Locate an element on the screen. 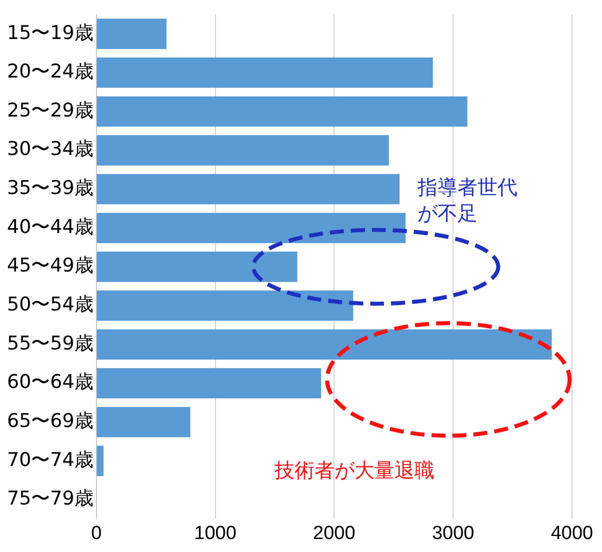  x-tick-label: 4000 is located at coordinates (572, 533).